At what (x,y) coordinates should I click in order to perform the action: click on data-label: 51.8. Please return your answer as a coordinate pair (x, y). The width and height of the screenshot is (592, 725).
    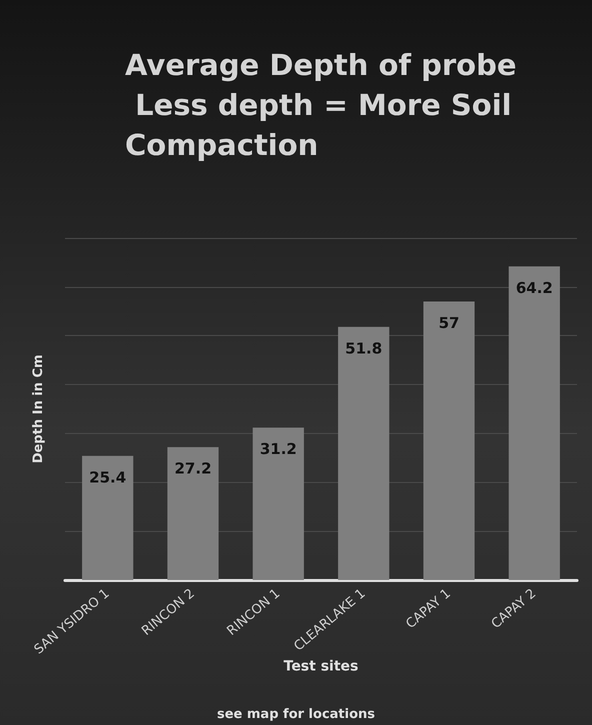
    Looking at the image, I should click on (363, 348).